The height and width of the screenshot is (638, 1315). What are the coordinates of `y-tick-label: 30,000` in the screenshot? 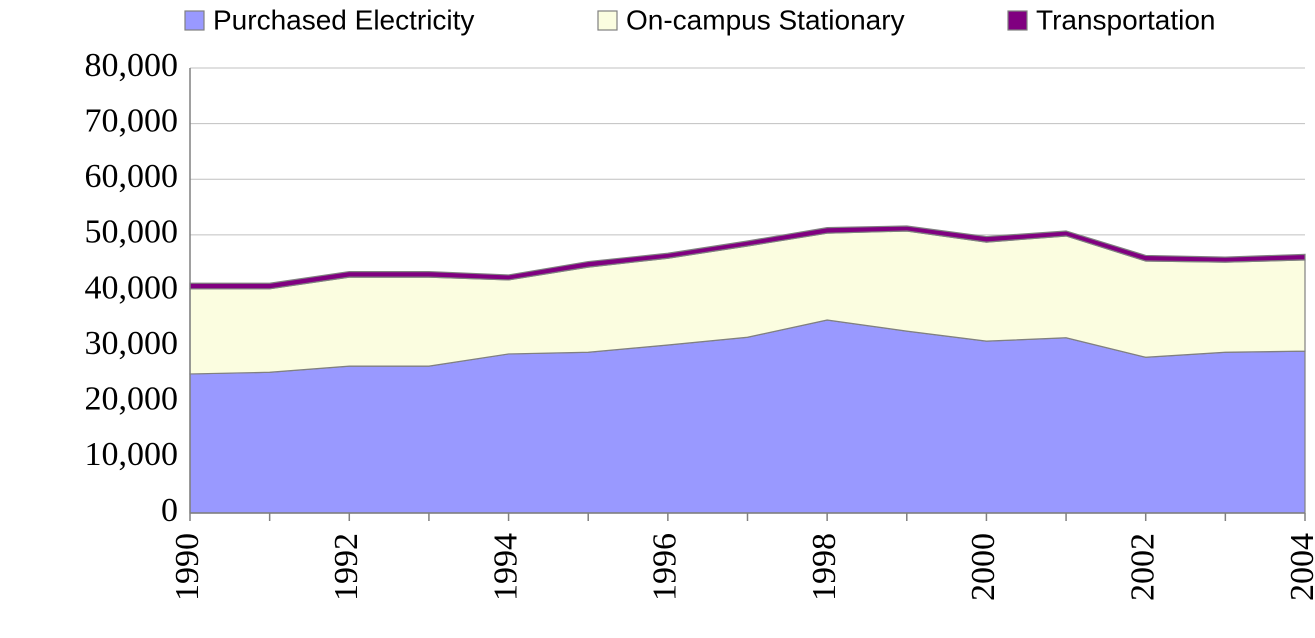 It's located at (132, 343).